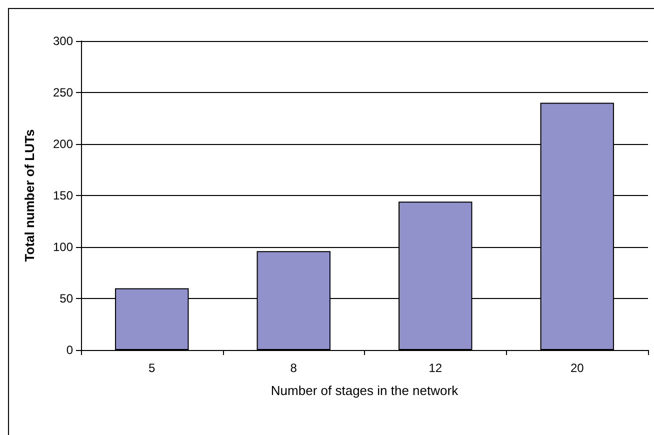 The width and height of the screenshot is (654, 435). I want to click on y-tick-label: 100, so click(63, 247).